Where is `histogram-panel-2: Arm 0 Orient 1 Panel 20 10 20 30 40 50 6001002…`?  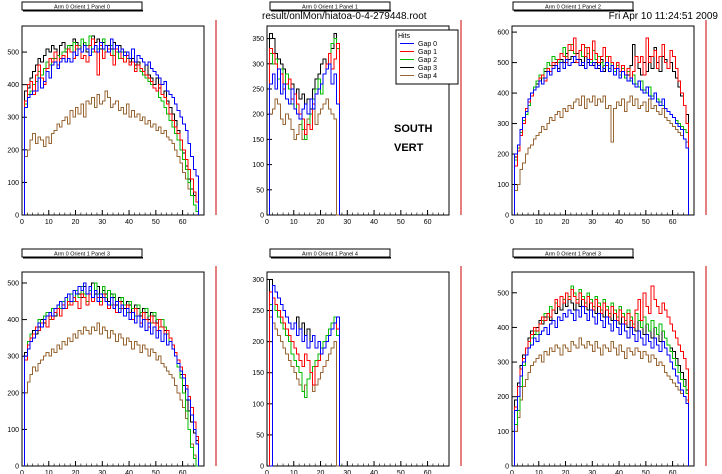
histogram-panel-2: Arm 0 Orient 1 Panel 20 10 20 30 40 50 6001002… is located at coordinates (602, 113).